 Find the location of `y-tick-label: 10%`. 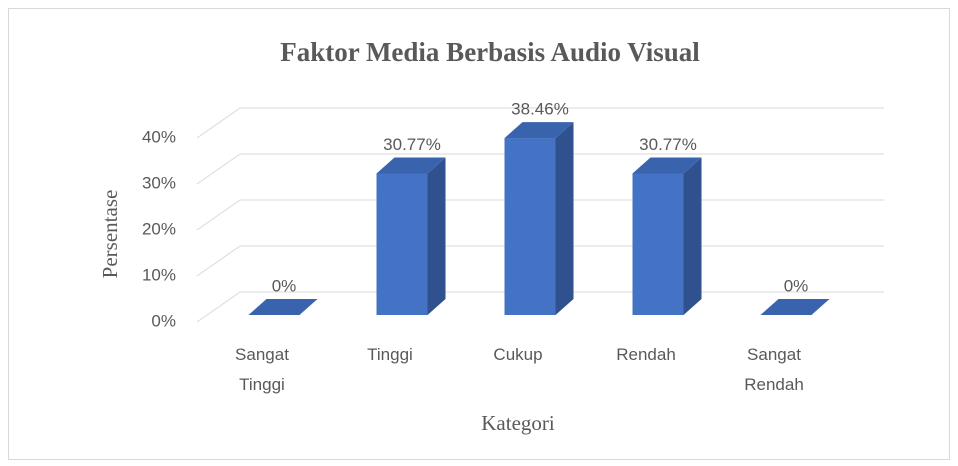

y-tick-label: 10% is located at coordinates (159, 274).